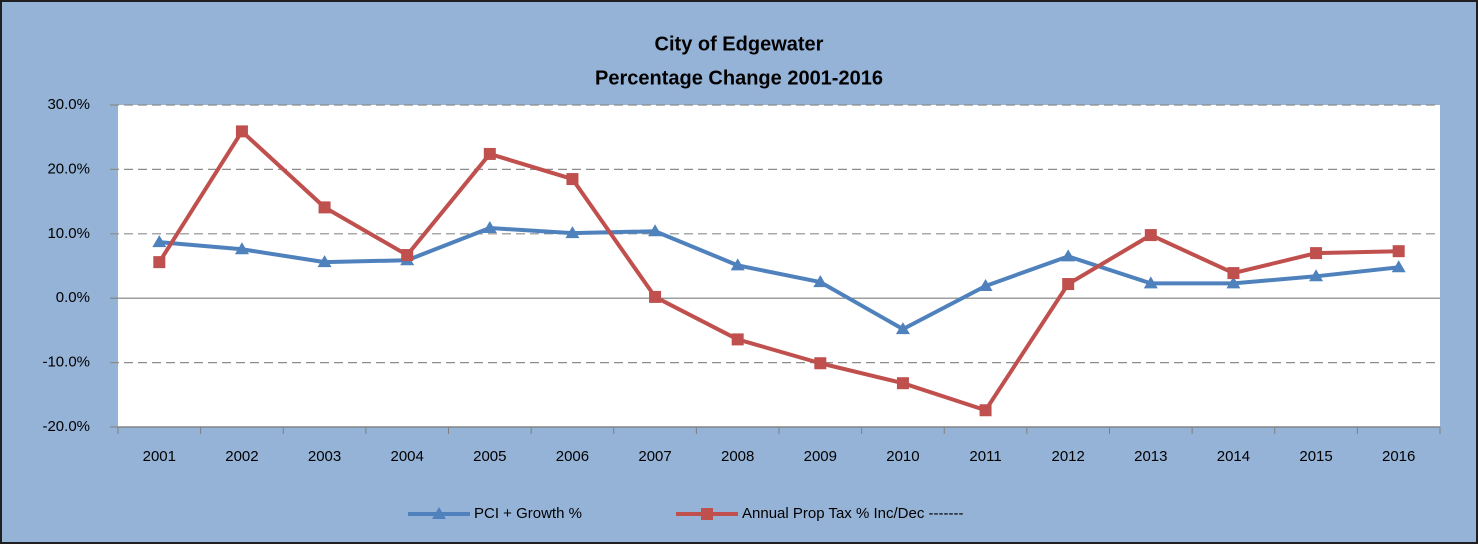  What do you see at coordinates (68, 168) in the screenshot?
I see `y-tick-label: 20.0%` at bounding box center [68, 168].